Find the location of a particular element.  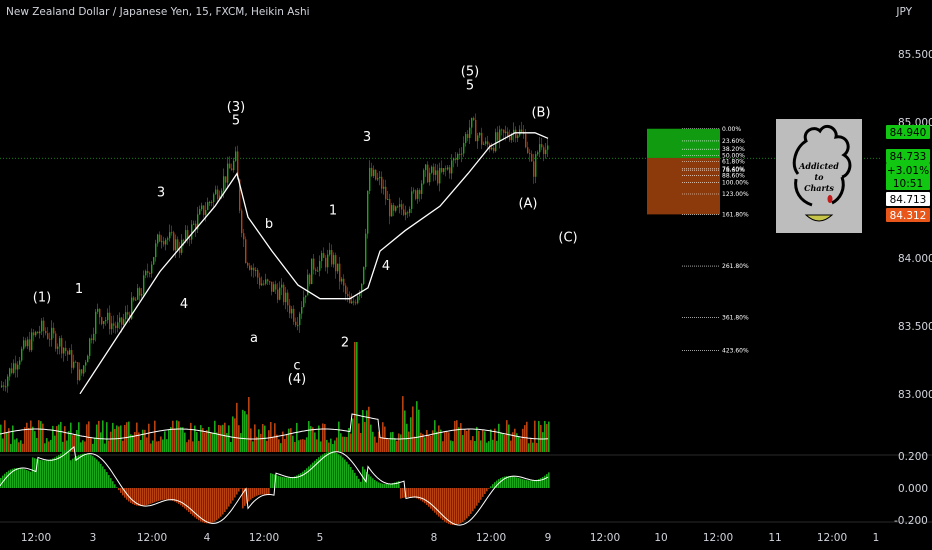

fib-level-label: 100.00% is located at coordinates (735, 182).